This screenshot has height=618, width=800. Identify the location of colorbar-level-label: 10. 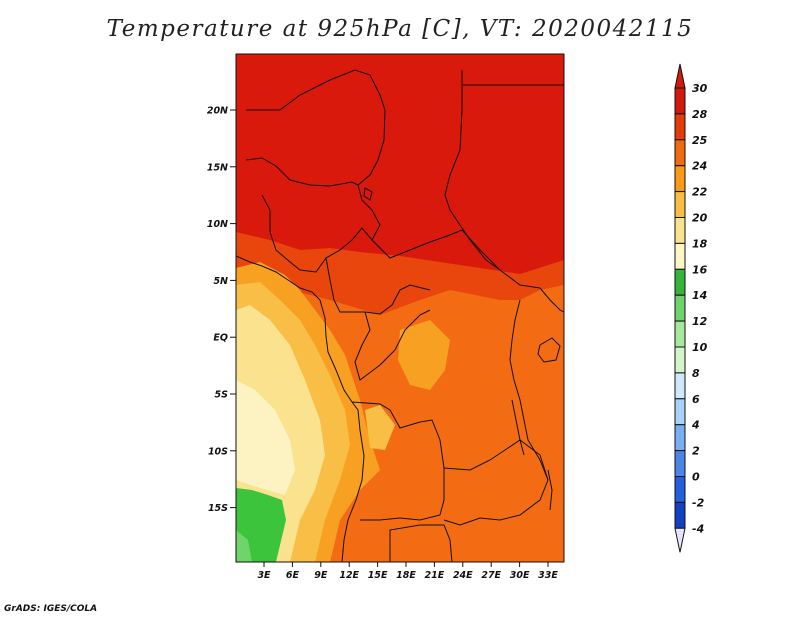
(700, 347).